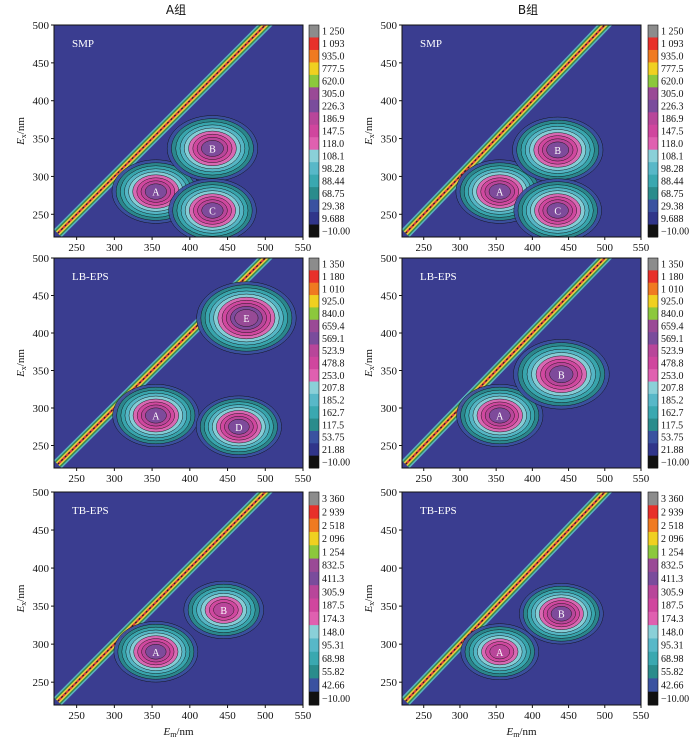 This screenshot has height=748, width=700. What do you see at coordinates (333, 107) in the screenshot?
I see `colorbar-label: 226.3` at bounding box center [333, 107].